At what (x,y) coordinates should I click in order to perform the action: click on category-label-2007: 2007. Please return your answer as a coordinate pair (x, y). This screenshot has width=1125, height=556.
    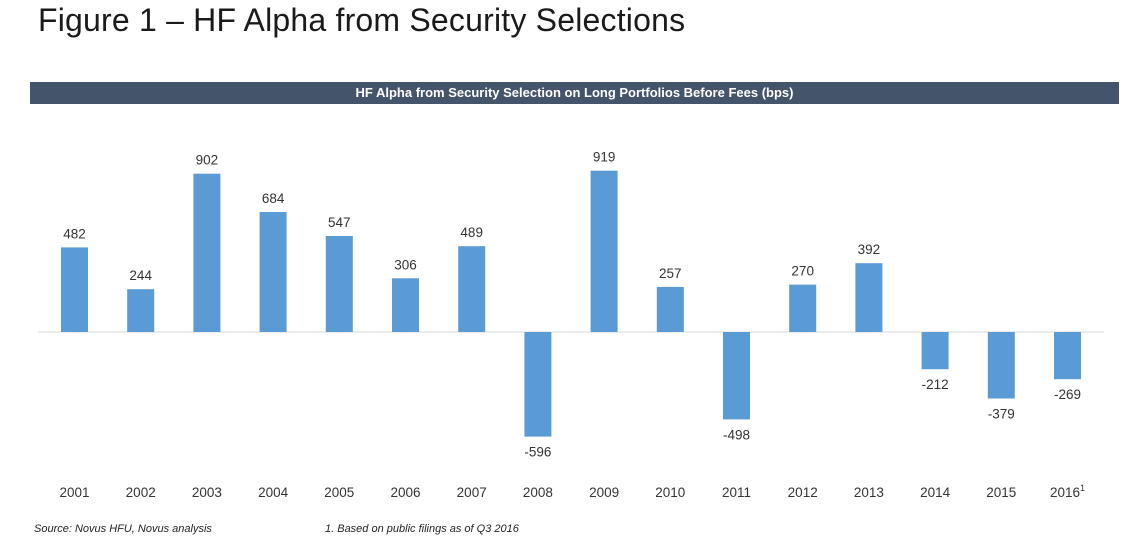
    Looking at the image, I should click on (472, 492).